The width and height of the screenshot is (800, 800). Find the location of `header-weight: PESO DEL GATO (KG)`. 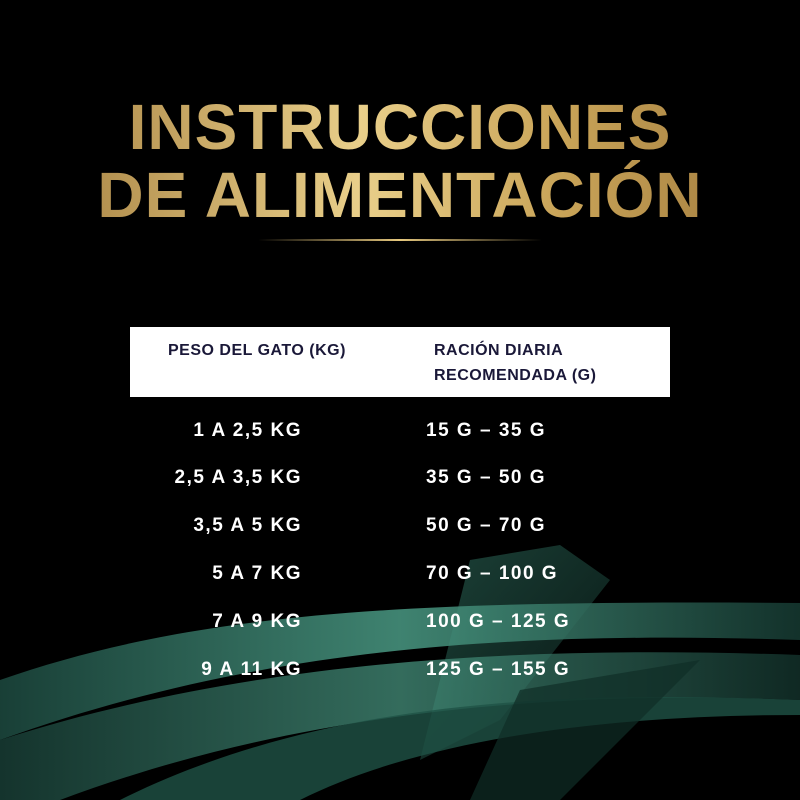

header-weight: PESO DEL GATO (KG) is located at coordinates (257, 350).